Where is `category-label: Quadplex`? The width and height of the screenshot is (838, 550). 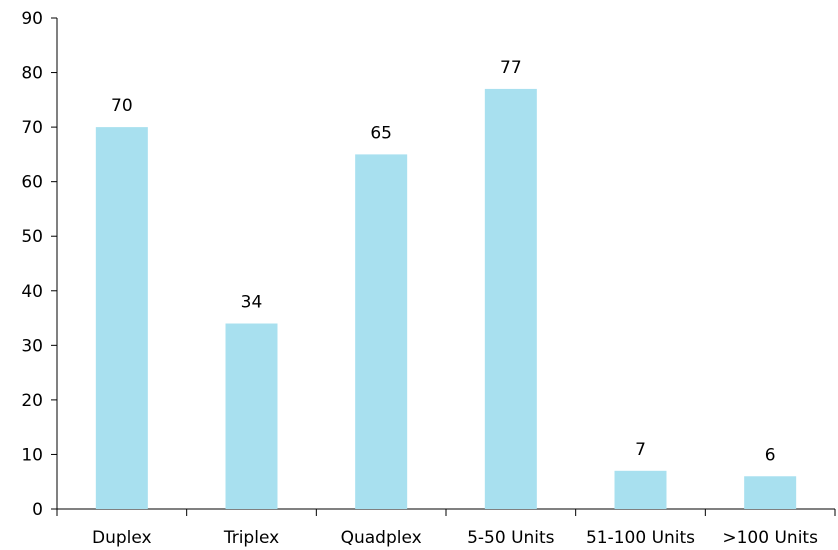
category-label: Quadplex is located at coordinates (381, 538).